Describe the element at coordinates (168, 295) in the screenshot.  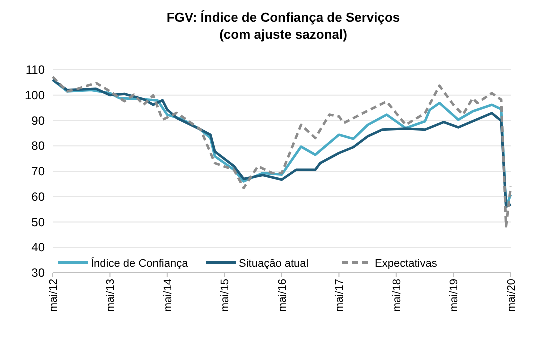
I see `x-tick-label: mai/14` at that location.